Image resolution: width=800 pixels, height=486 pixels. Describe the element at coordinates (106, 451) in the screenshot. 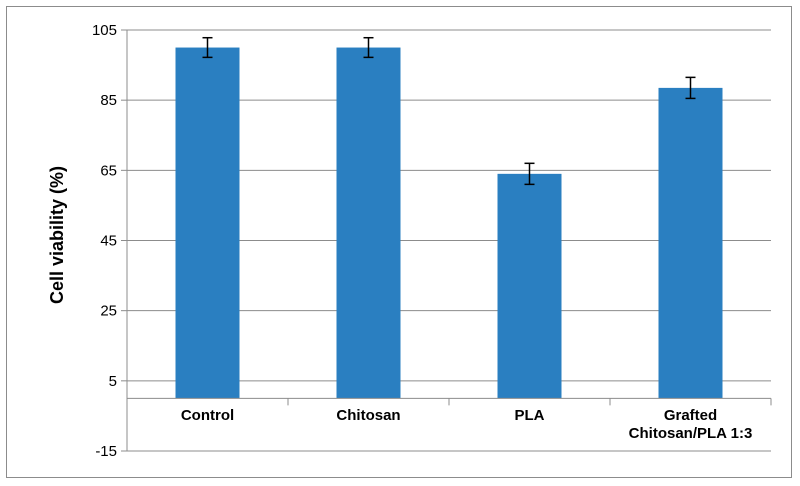

I see `y-tick-label: -15` at that location.